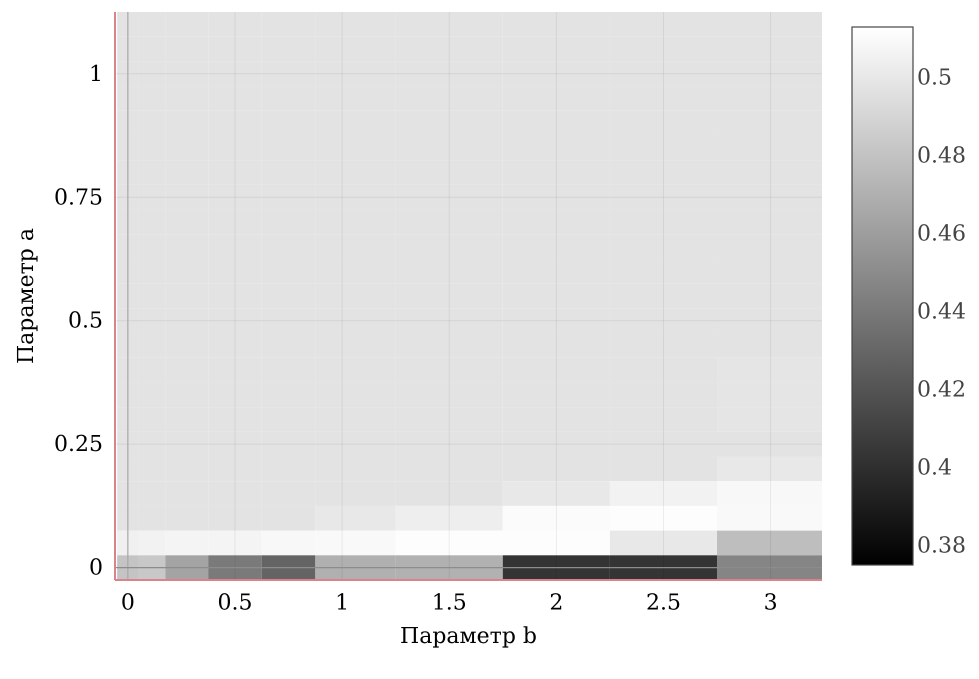 Image resolution: width=979 pixels, height=679 pixels. Describe the element at coordinates (26, 296) in the screenshot. I see `y-axis-title: Параметр a` at that location.